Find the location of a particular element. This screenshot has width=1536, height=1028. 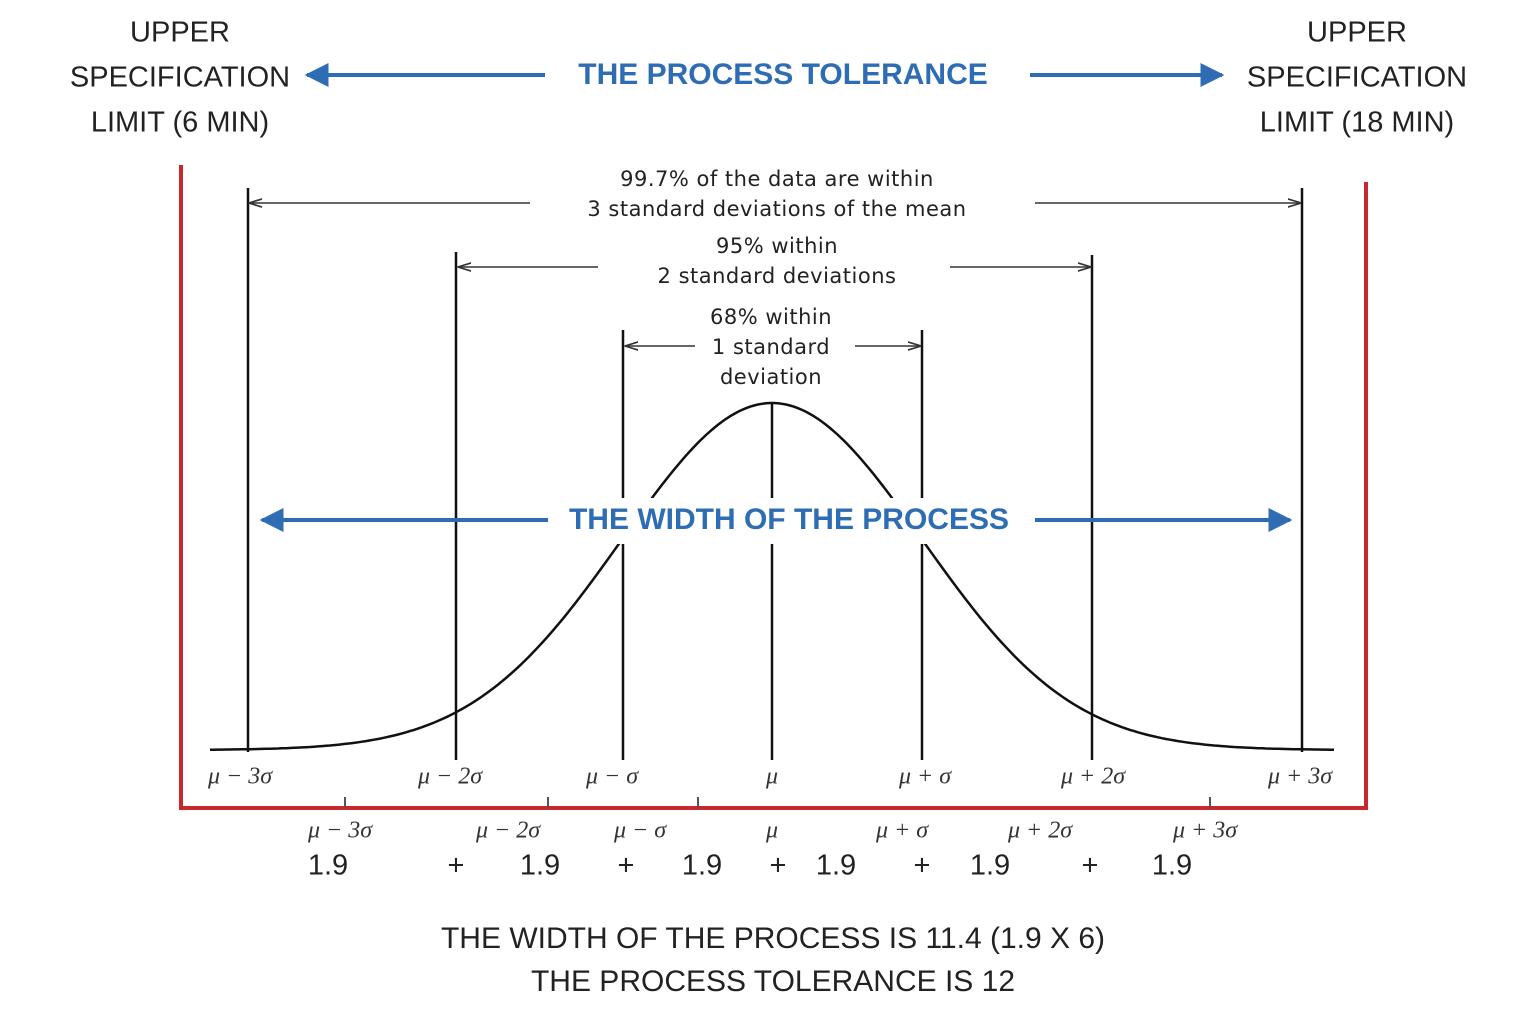

range-label: 68% within is located at coordinates (771, 317).